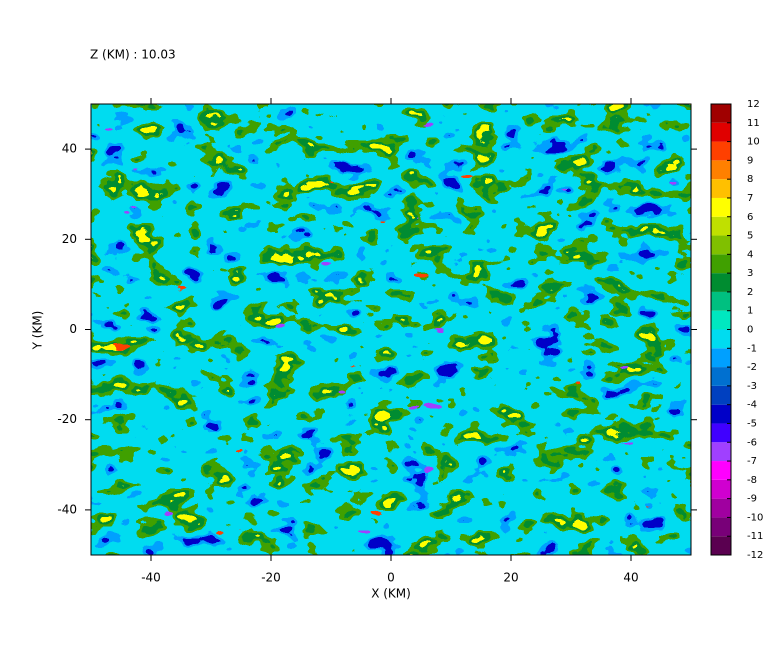  Describe the element at coordinates (38, 331) in the screenshot. I see `y-axis-label: Y (KM)` at that location.